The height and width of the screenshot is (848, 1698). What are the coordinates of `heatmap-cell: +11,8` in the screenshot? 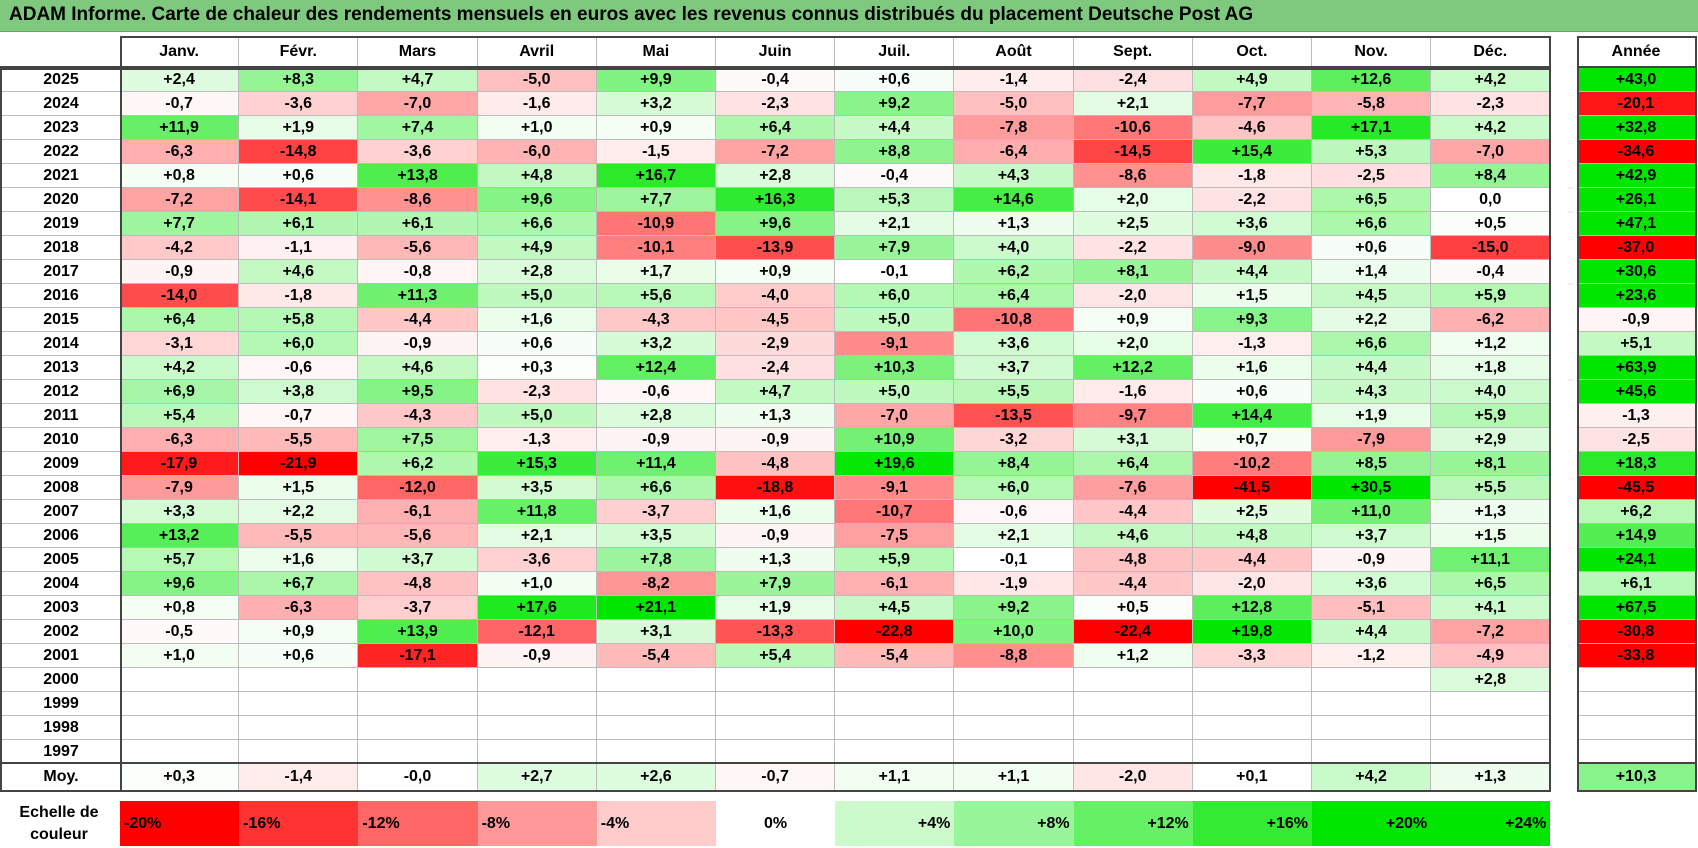 It's located at (537, 512).